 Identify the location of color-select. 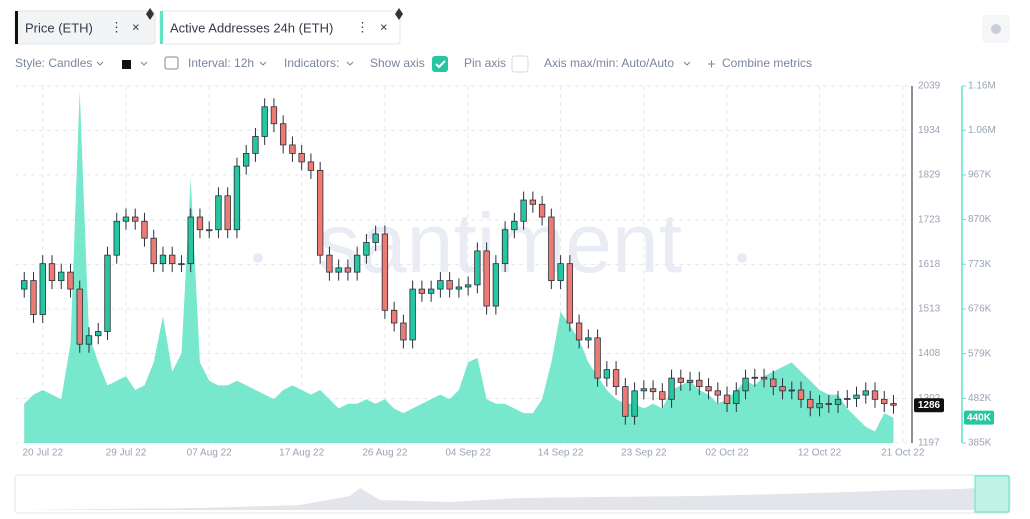
(126, 64).